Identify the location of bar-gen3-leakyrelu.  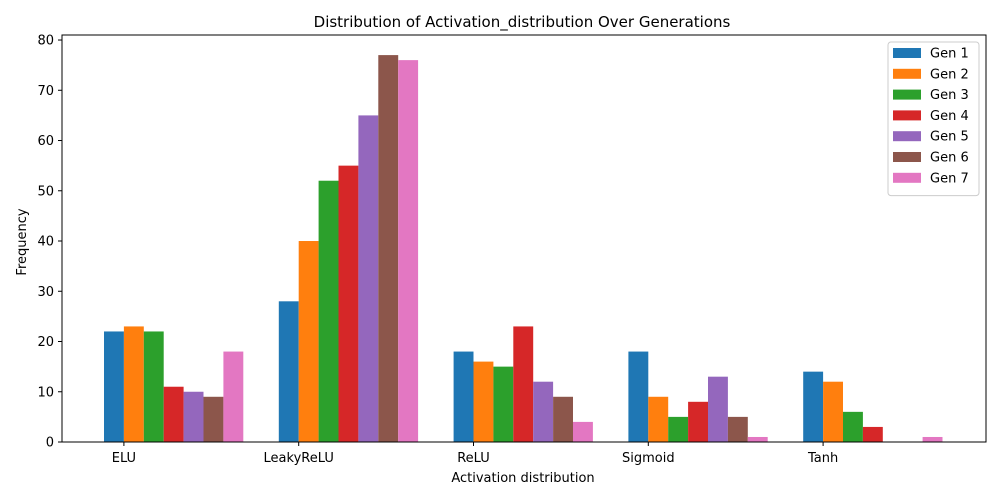
(328, 311).